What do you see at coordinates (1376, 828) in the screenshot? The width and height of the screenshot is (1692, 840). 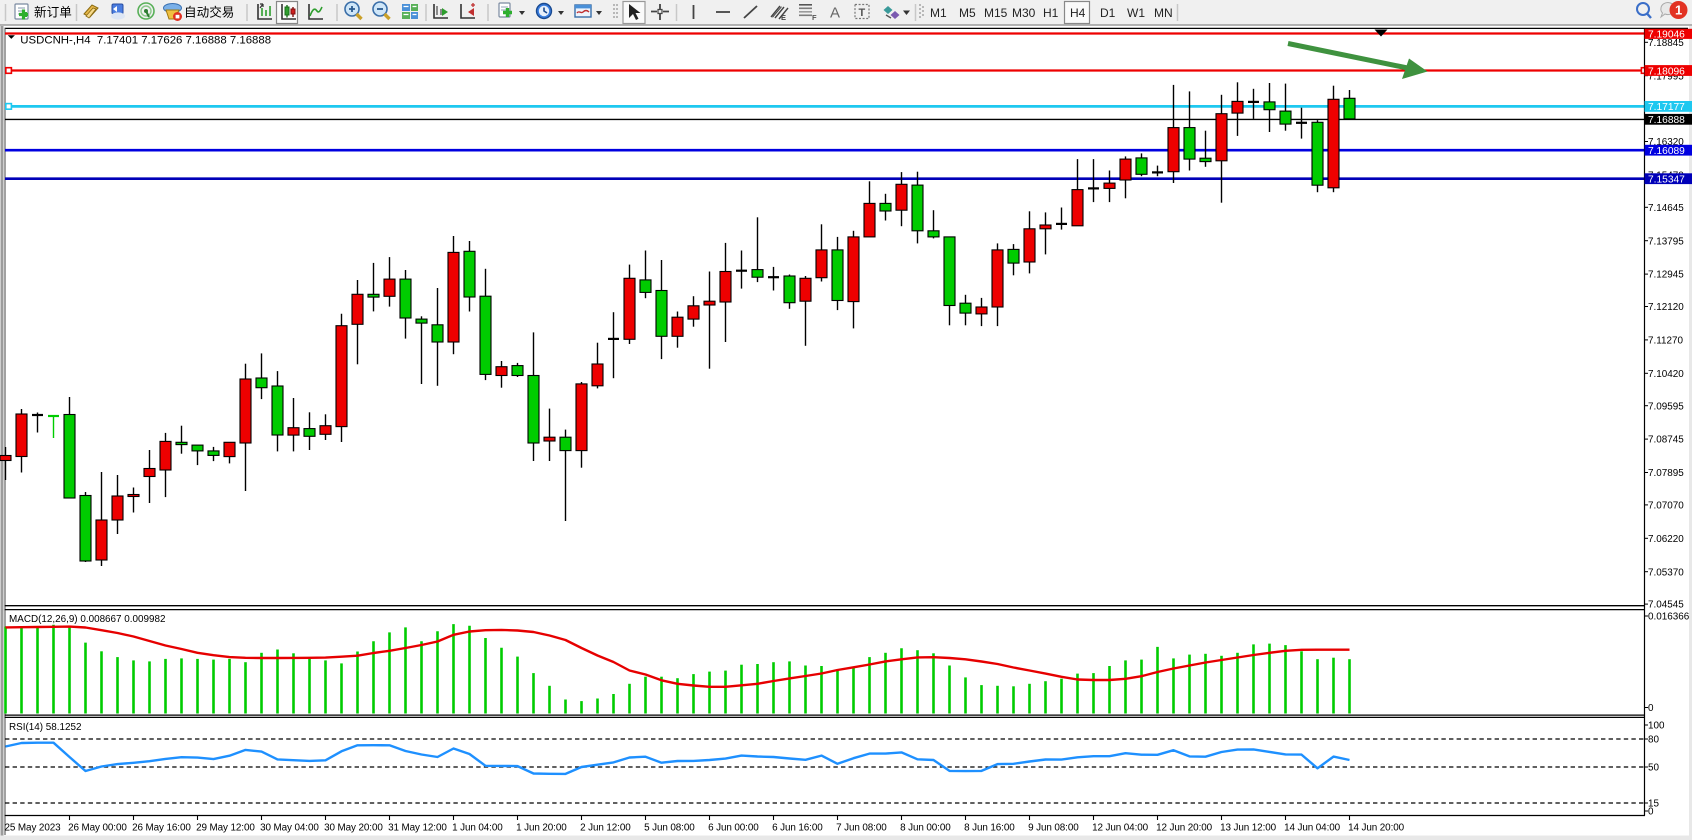 I see `svg-text: 14 Jun 20:00` at bounding box center [1376, 828].